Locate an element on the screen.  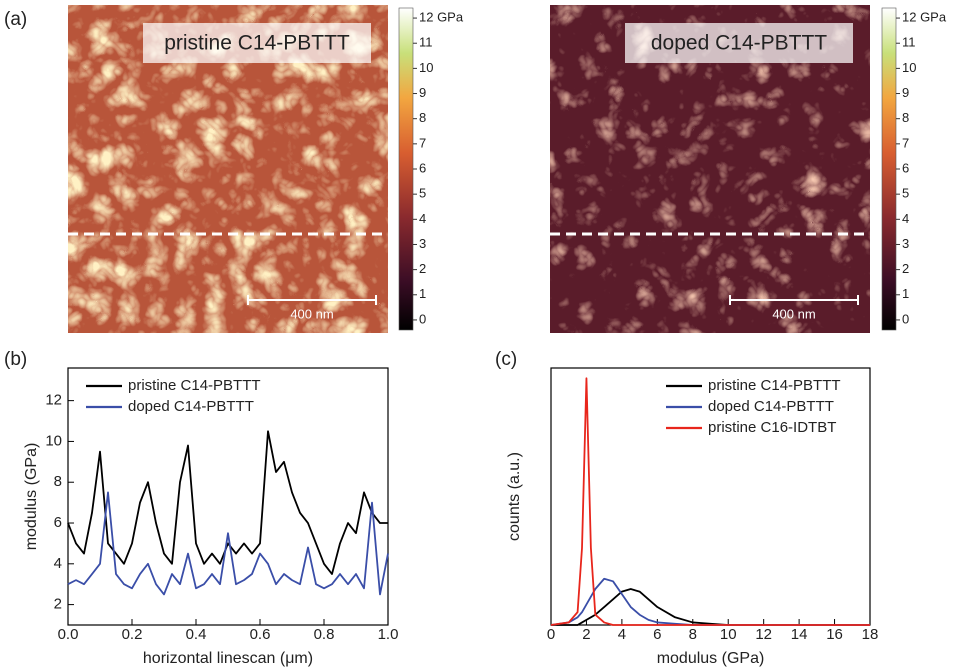
image-label: doped C14-PBTTT is located at coordinates (739, 43).